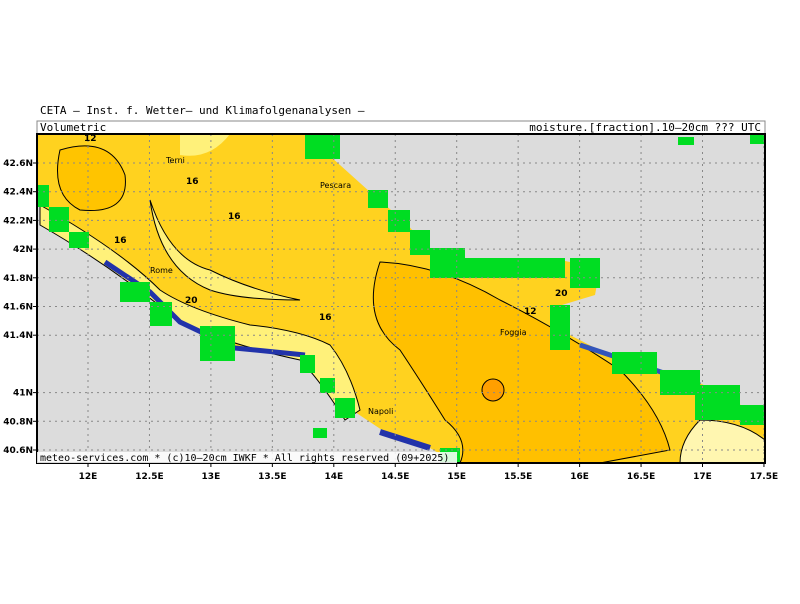 This screenshot has width=800, height=604. Describe the element at coordinates (513, 332) in the screenshot. I see `city-label: Foggia` at that location.